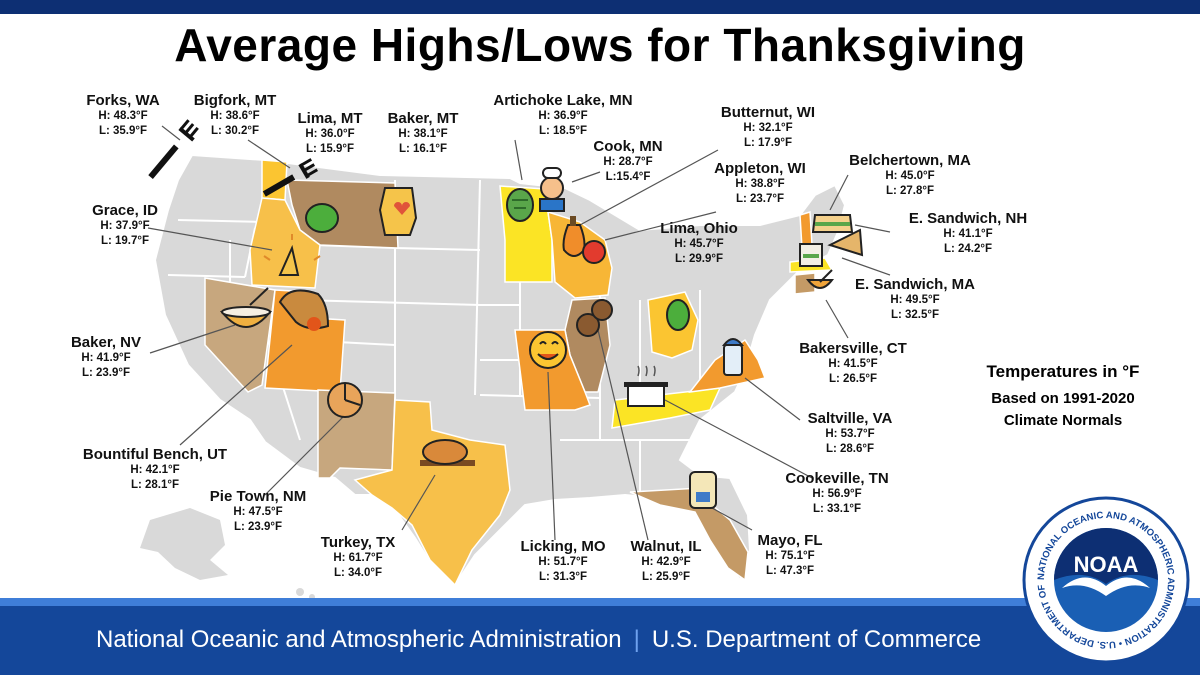 Image resolution: width=1200 pixels, height=675 pixels. Describe the element at coordinates (837, 509) in the screenshot. I see `location-low: L: 33.1°F` at that location.